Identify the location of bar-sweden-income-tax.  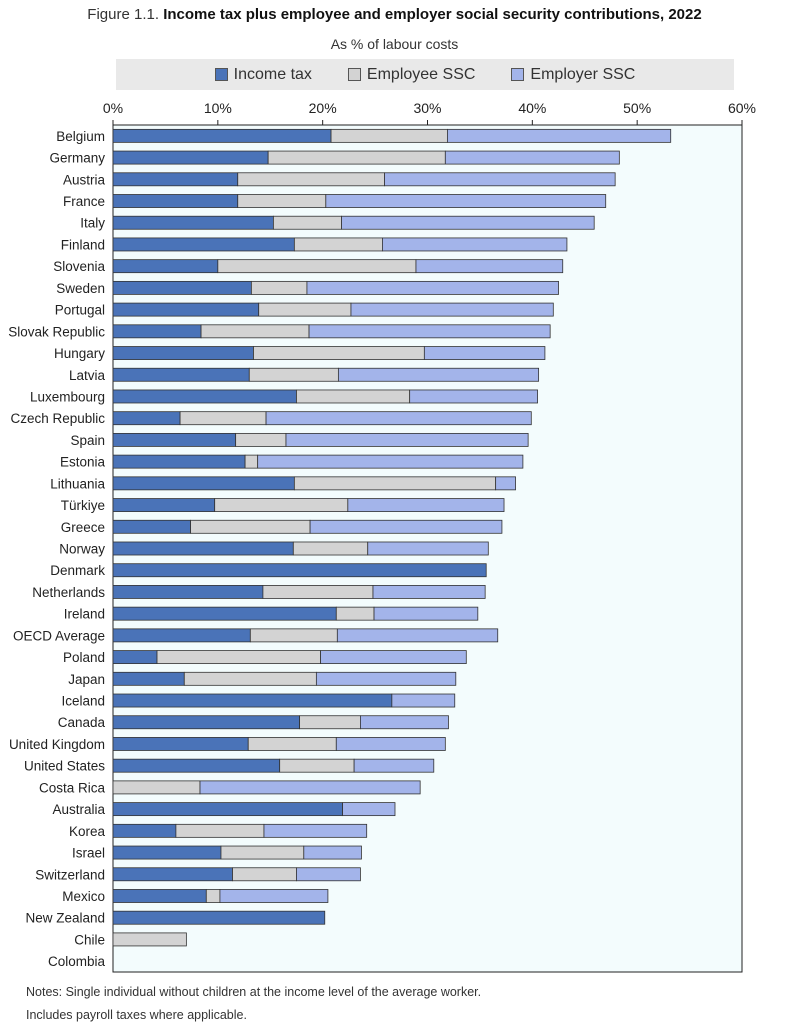
(182, 287).